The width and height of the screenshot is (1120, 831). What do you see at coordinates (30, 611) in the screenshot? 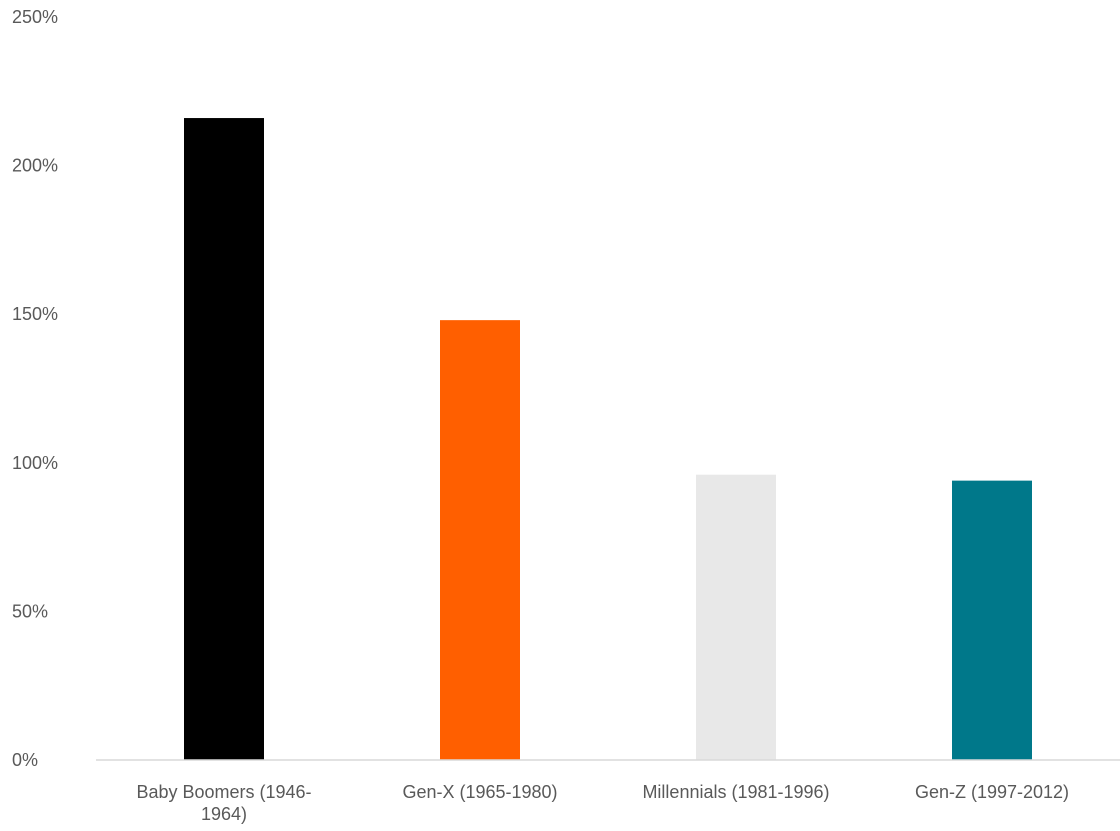
I see `y-tick-label: 50%` at bounding box center [30, 611].